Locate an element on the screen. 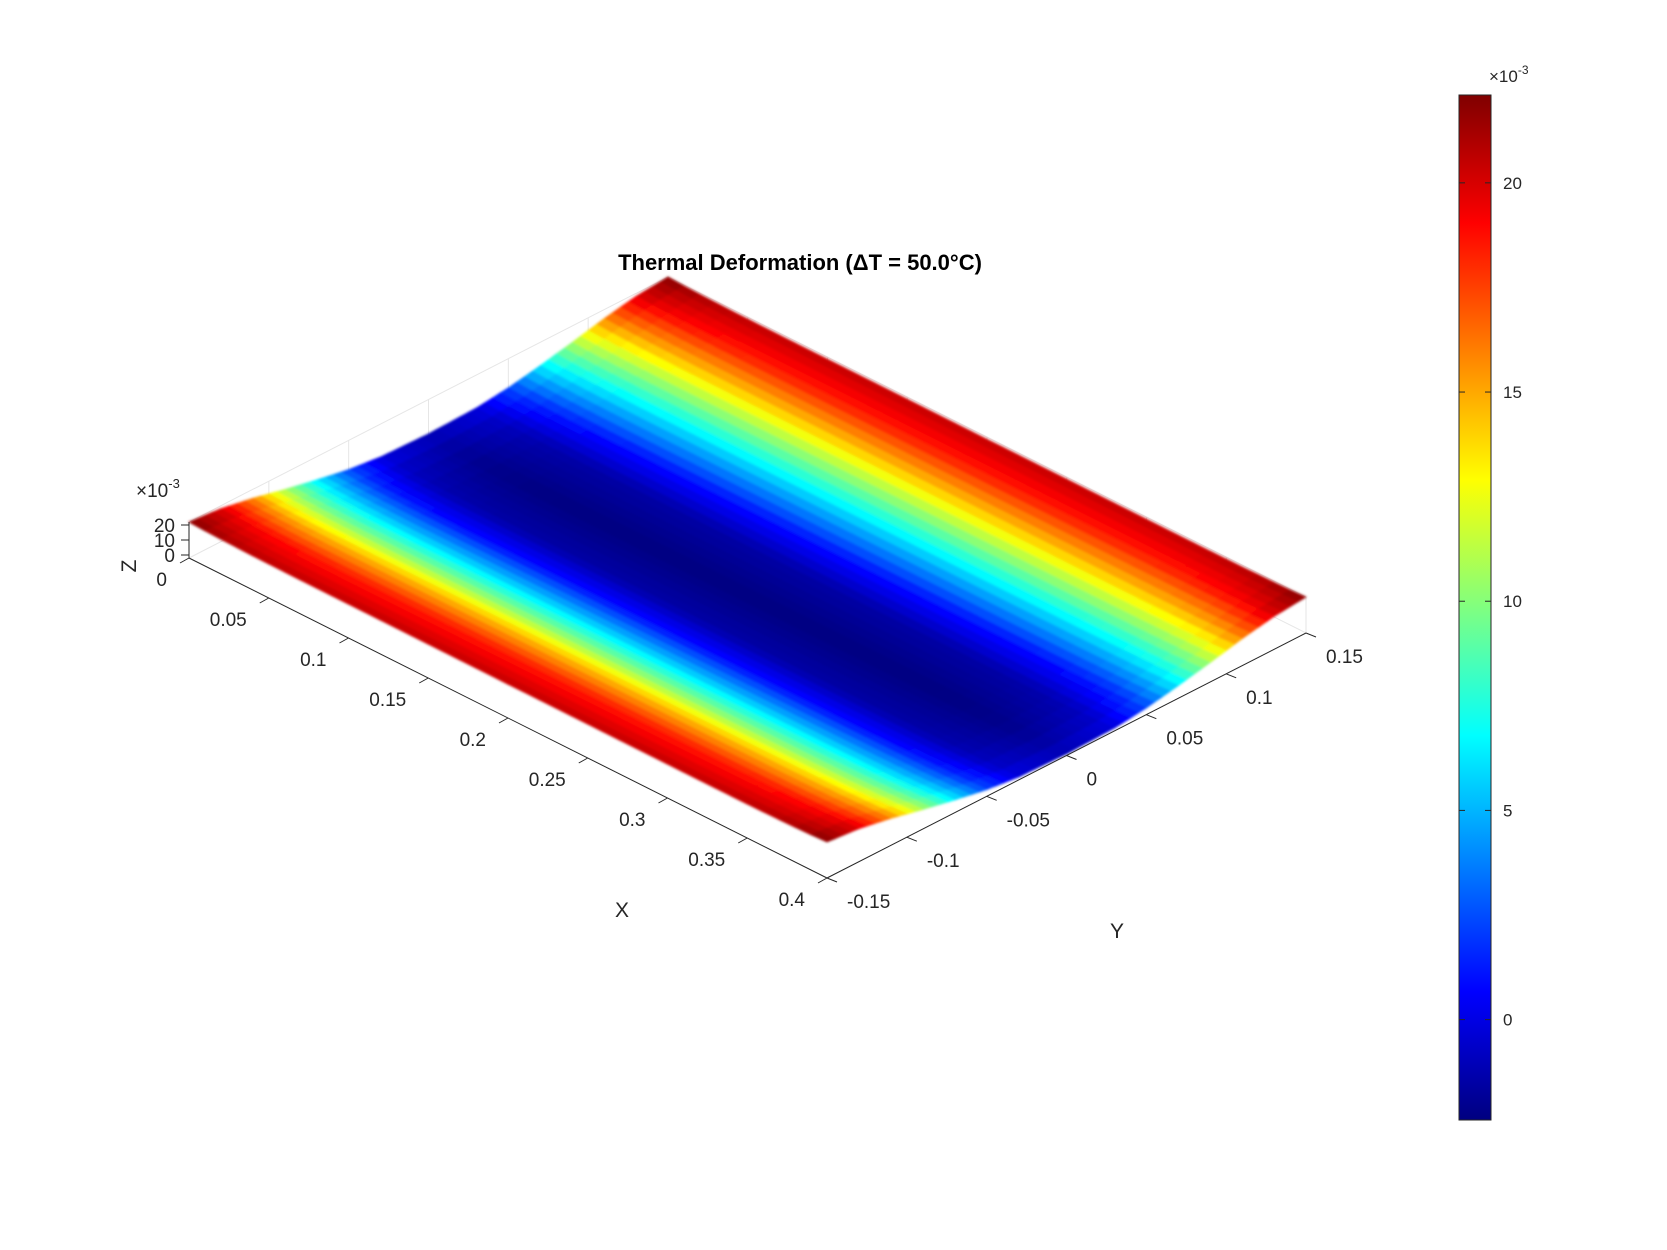 The height and width of the screenshot is (1250, 1667). x-tick-label: 0 is located at coordinates (161, 580).